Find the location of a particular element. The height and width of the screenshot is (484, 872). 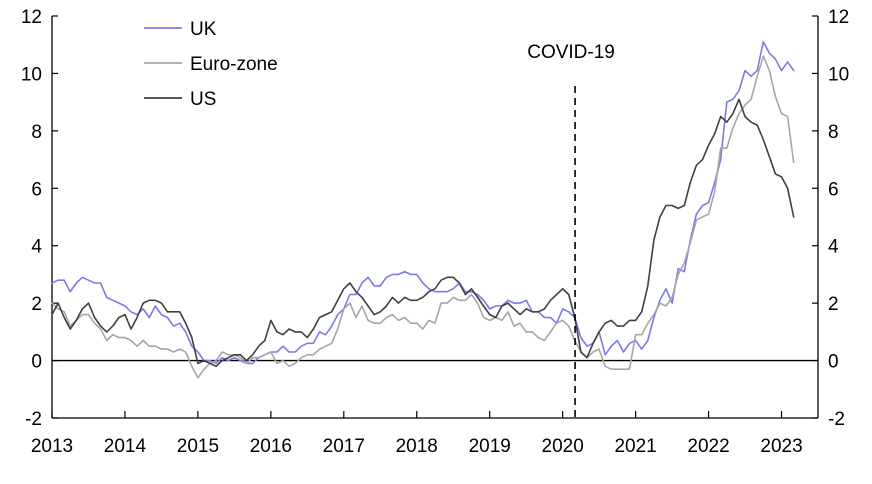

y-tick-label-left: 2 is located at coordinates (36, 304).